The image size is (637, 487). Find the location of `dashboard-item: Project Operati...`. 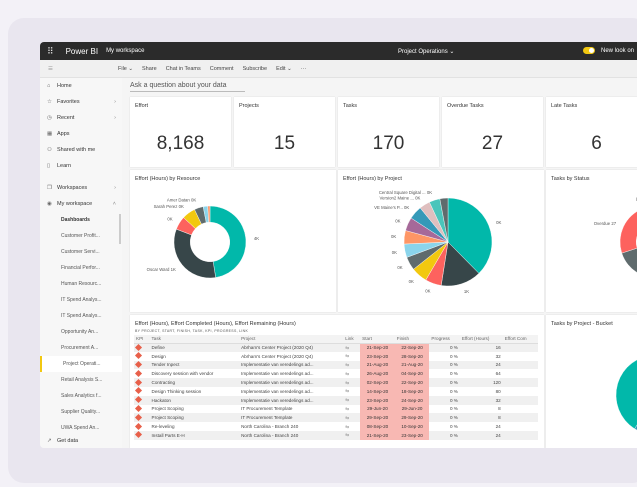

dashboard-item: Project Operati... is located at coordinates (81, 364).